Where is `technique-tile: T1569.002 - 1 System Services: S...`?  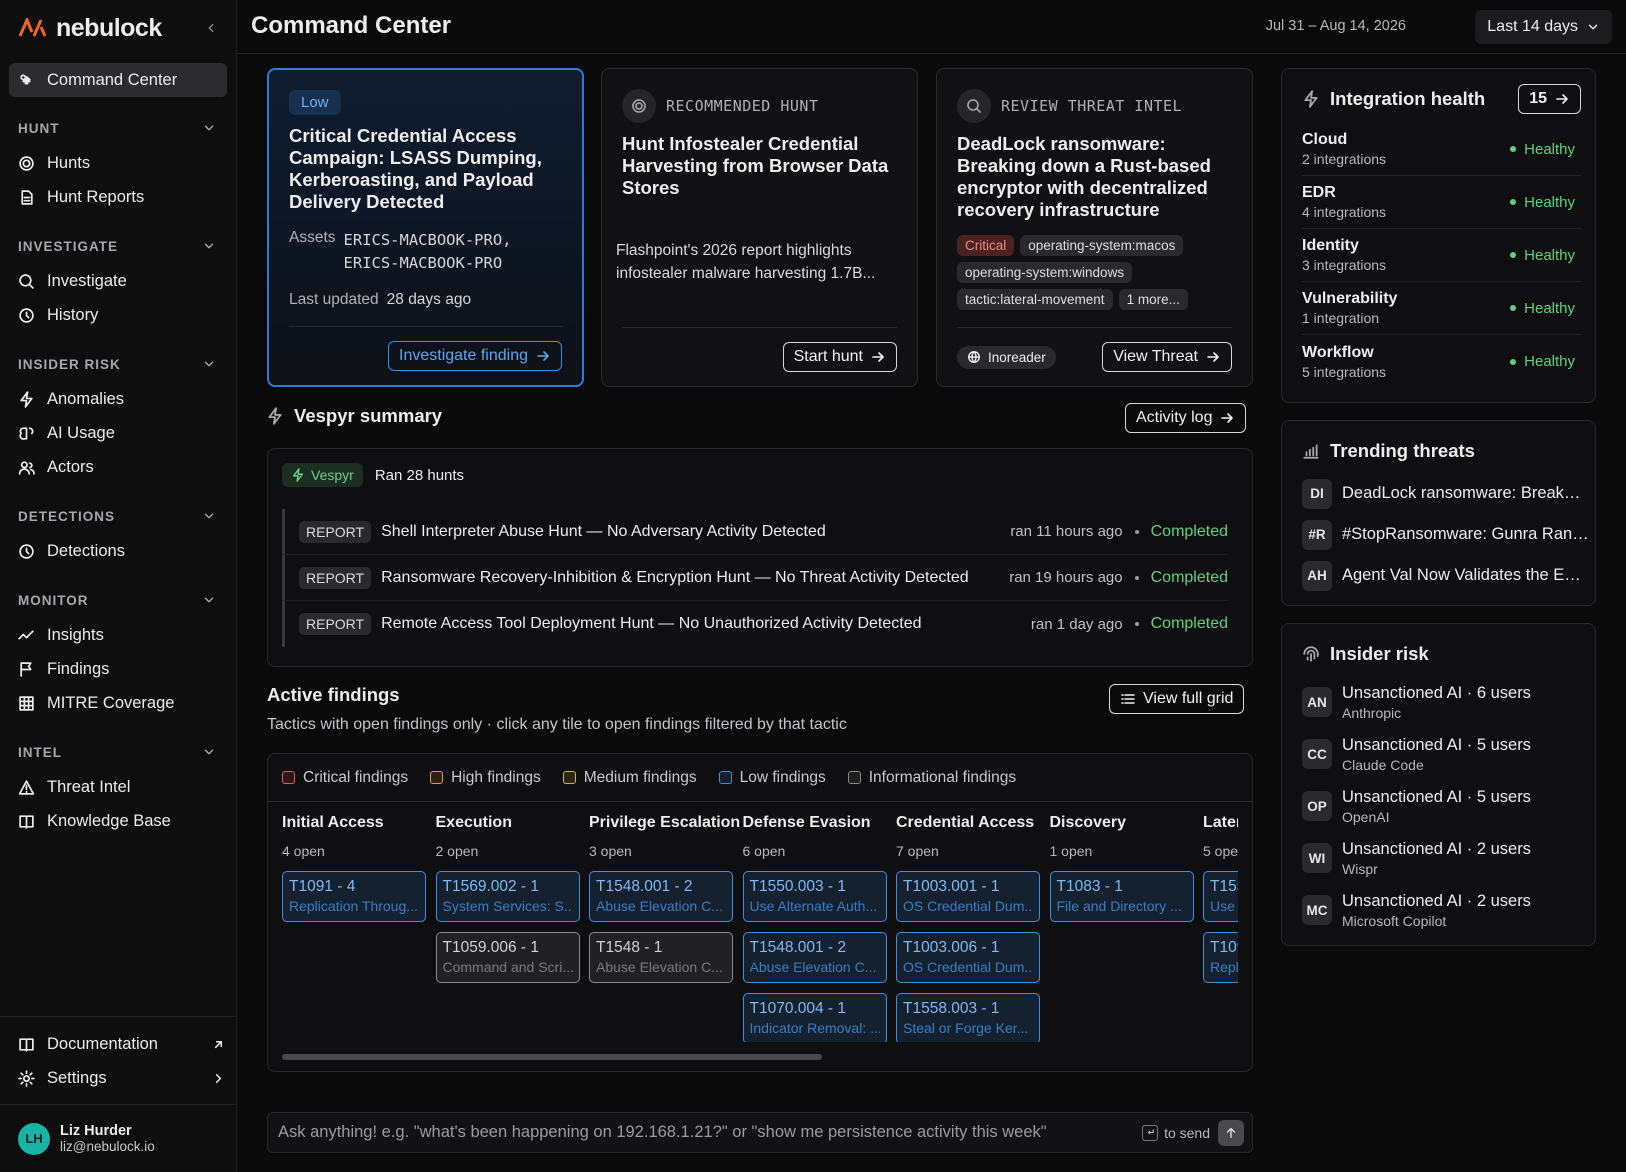
technique-tile: T1569.002 - 1 System Services: S... is located at coordinates (507, 896).